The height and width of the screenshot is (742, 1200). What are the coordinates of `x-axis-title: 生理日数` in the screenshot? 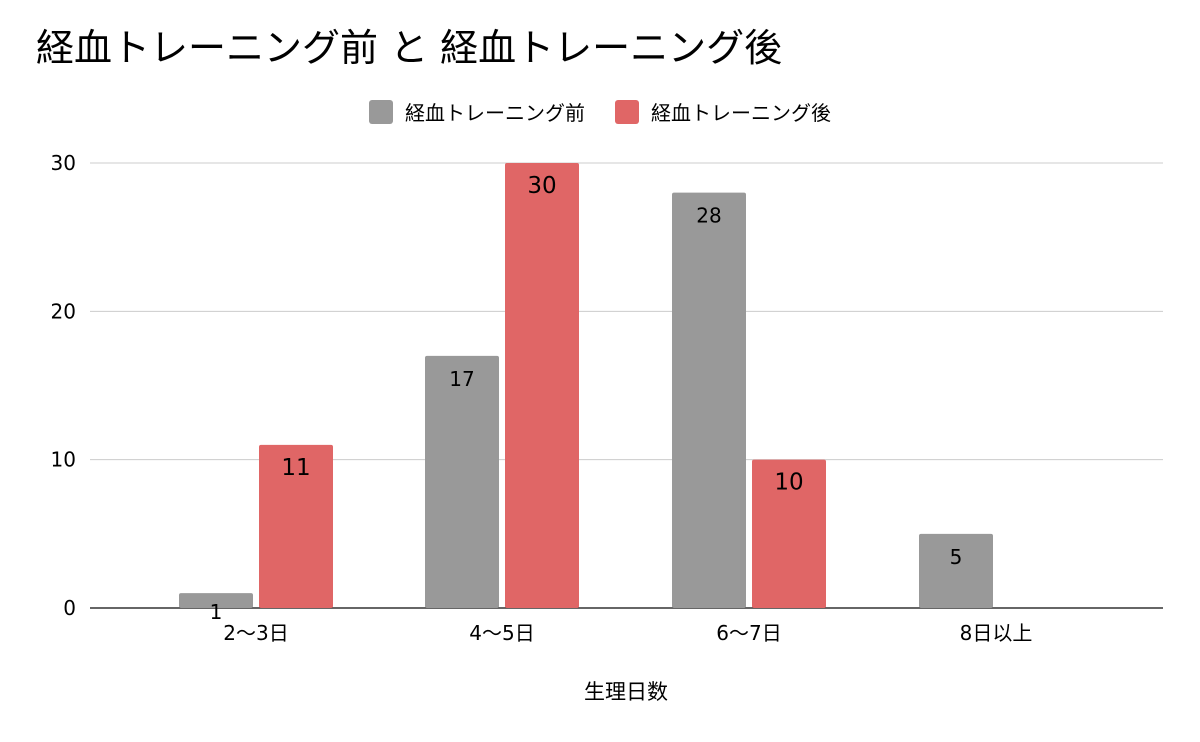 It's located at (626, 692).